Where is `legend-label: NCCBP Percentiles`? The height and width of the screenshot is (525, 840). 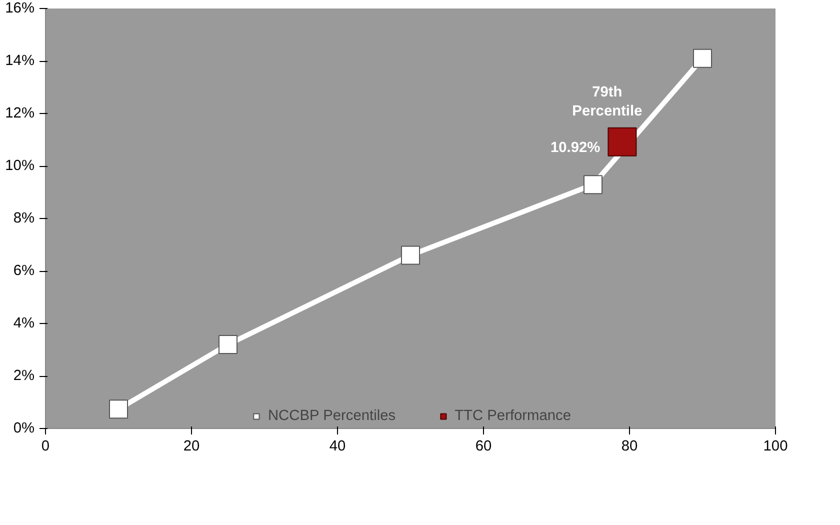
legend-label: NCCBP Percentiles is located at coordinates (332, 416).